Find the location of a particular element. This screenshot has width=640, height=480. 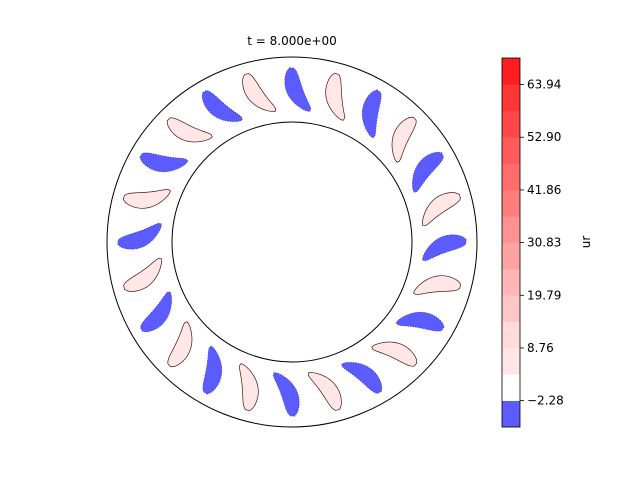

colorbar-tick-label: 63.94 is located at coordinates (544, 85).